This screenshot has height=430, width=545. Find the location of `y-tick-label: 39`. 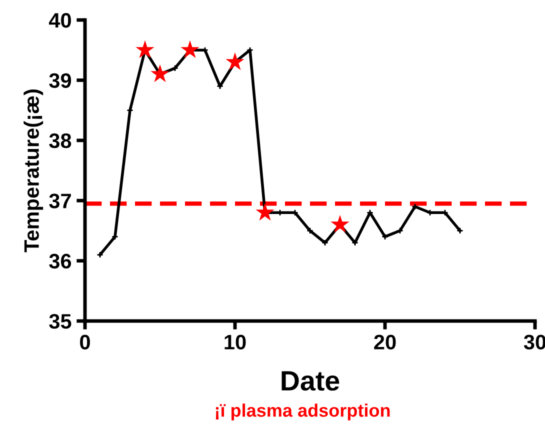

y-tick-label: 39 is located at coordinates (60, 80).